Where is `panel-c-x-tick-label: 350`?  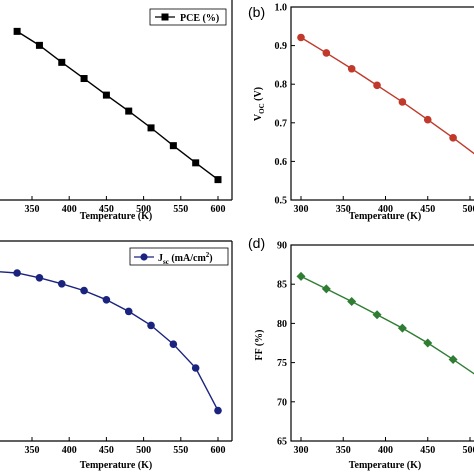 panel-c-x-tick-label: 350 is located at coordinates (32, 450).